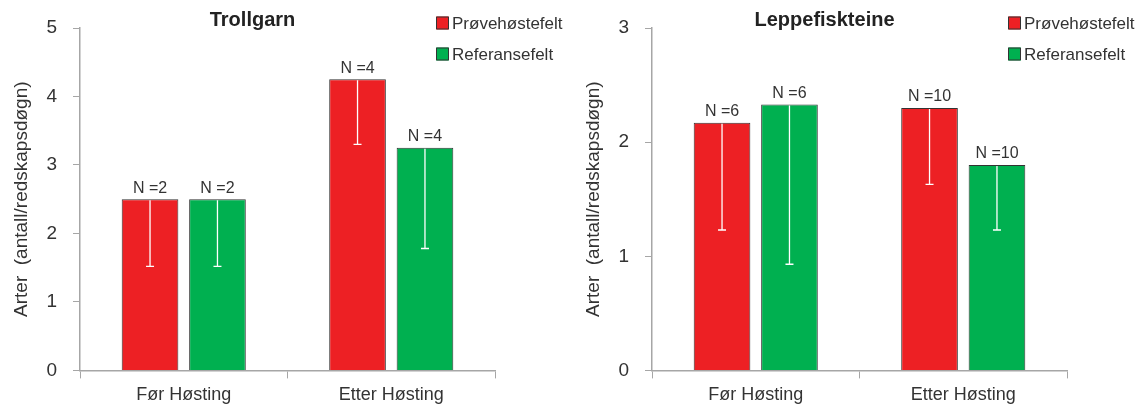 The width and height of the screenshot is (1144, 416). I want to click on y-tick-label: 5, so click(51, 27).